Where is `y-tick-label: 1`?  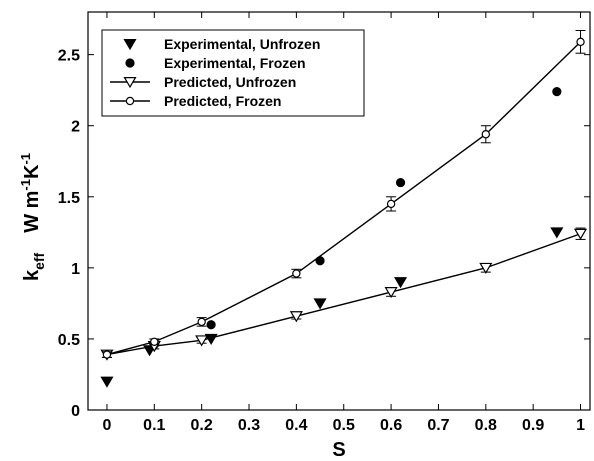 y-tick-label: 1 is located at coordinates (75, 269).